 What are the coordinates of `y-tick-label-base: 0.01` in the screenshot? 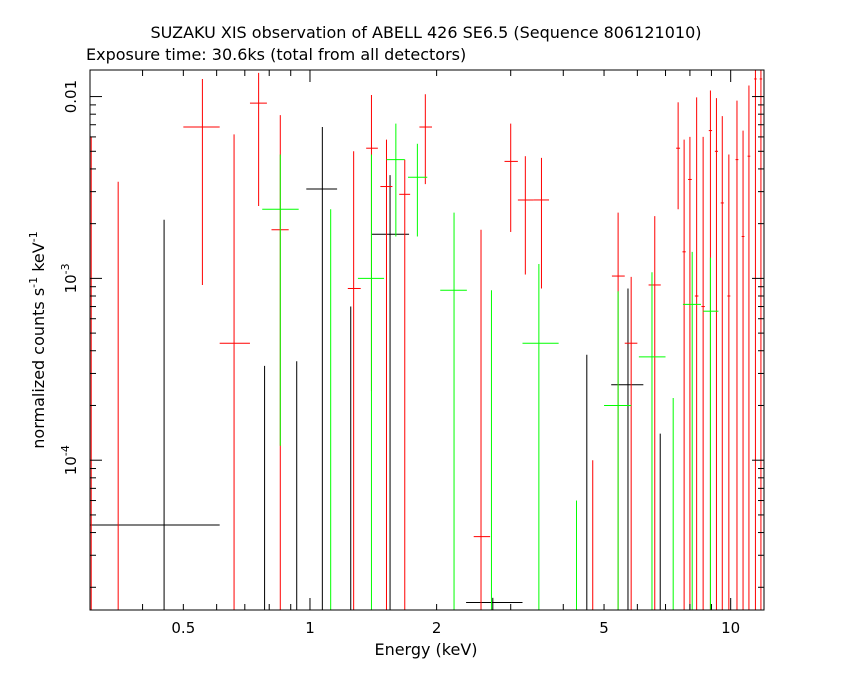 It's located at (71, 96).